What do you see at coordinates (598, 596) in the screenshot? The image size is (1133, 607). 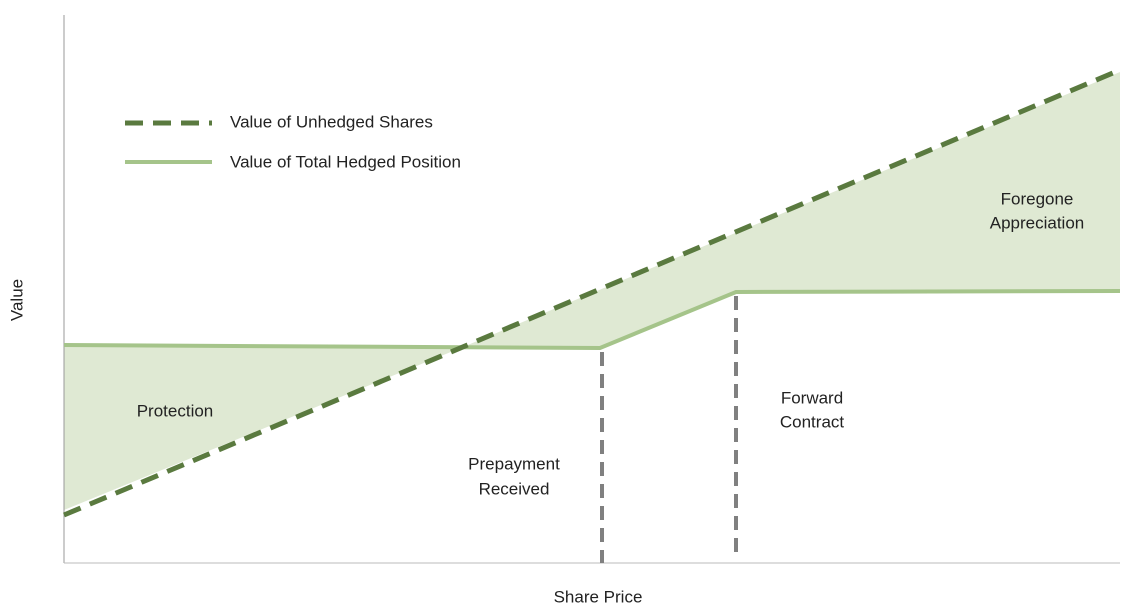 I see `x-axis-label: Share Price` at bounding box center [598, 596].